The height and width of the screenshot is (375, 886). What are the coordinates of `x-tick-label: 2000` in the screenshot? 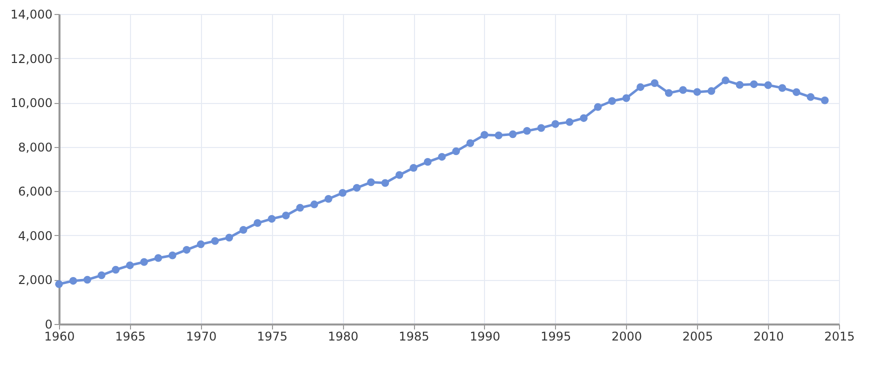 It's located at (627, 337).